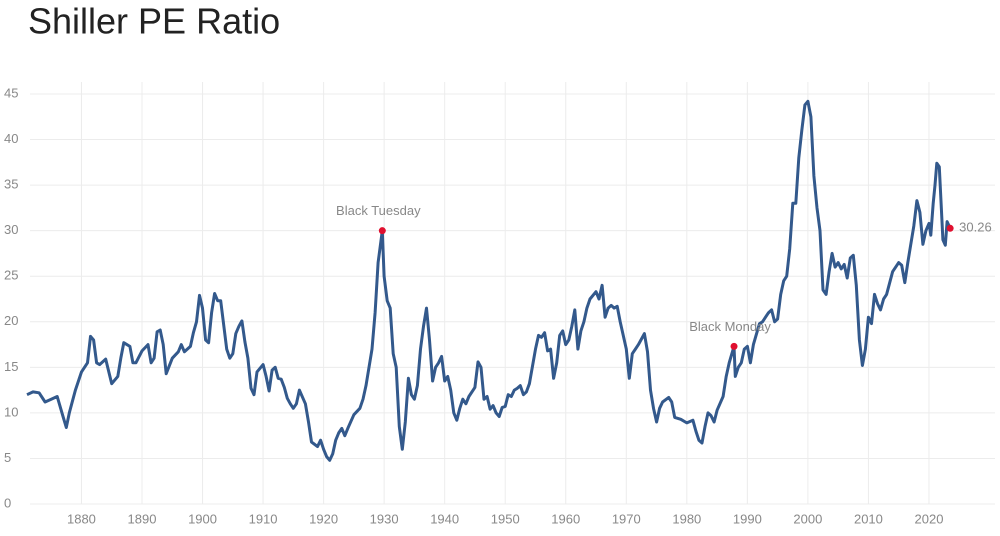  Describe the element at coordinates (11, 275) in the screenshot. I see `y-tick-label: 25` at that location.